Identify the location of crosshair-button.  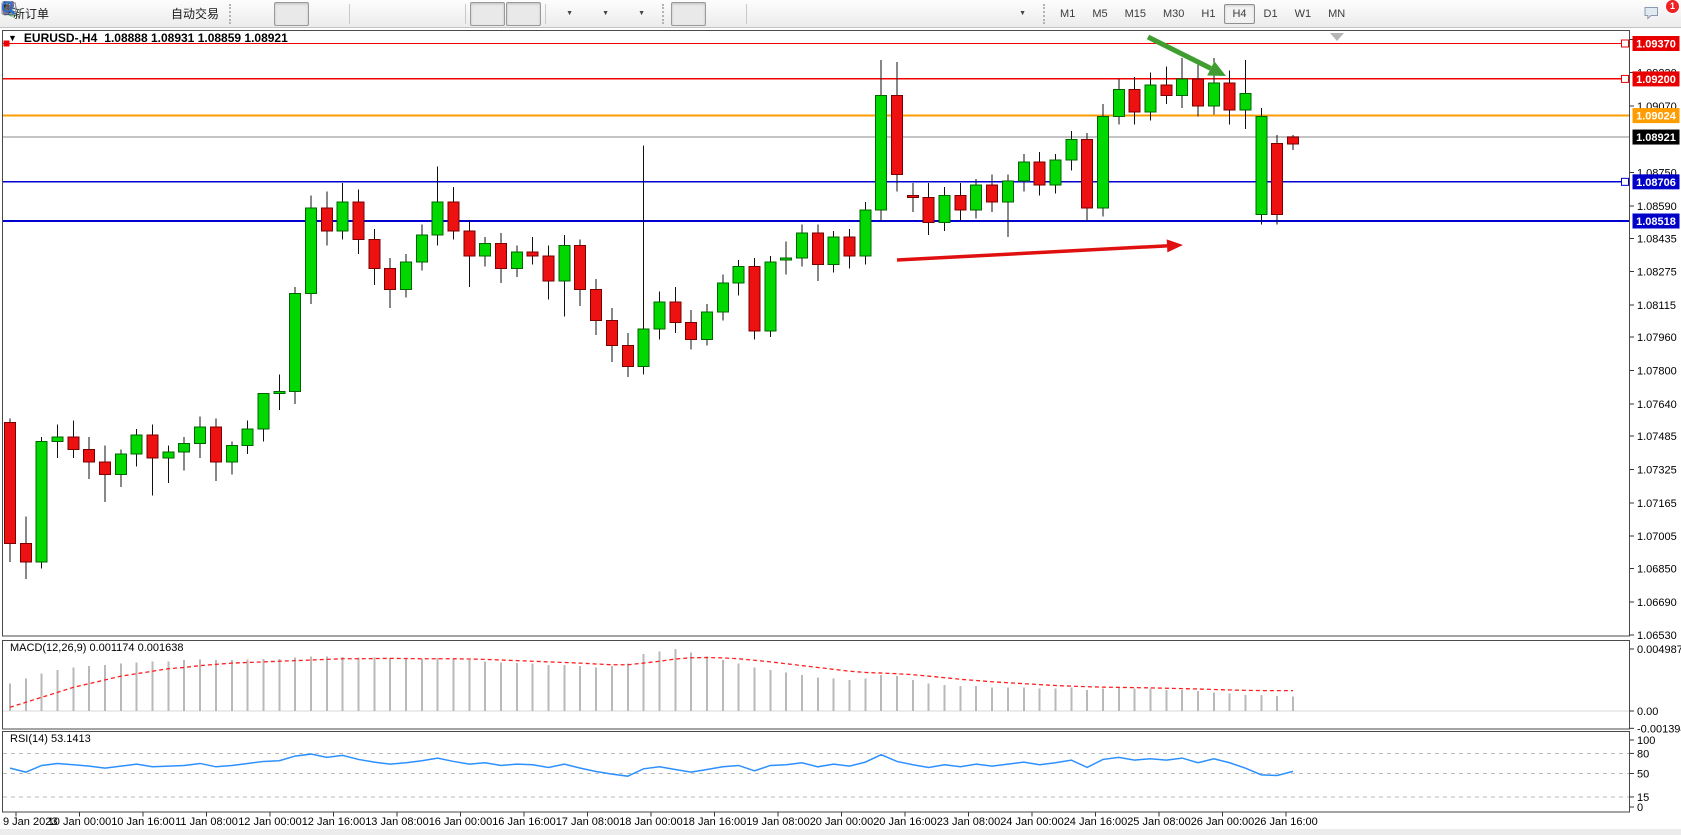
(372, 14).